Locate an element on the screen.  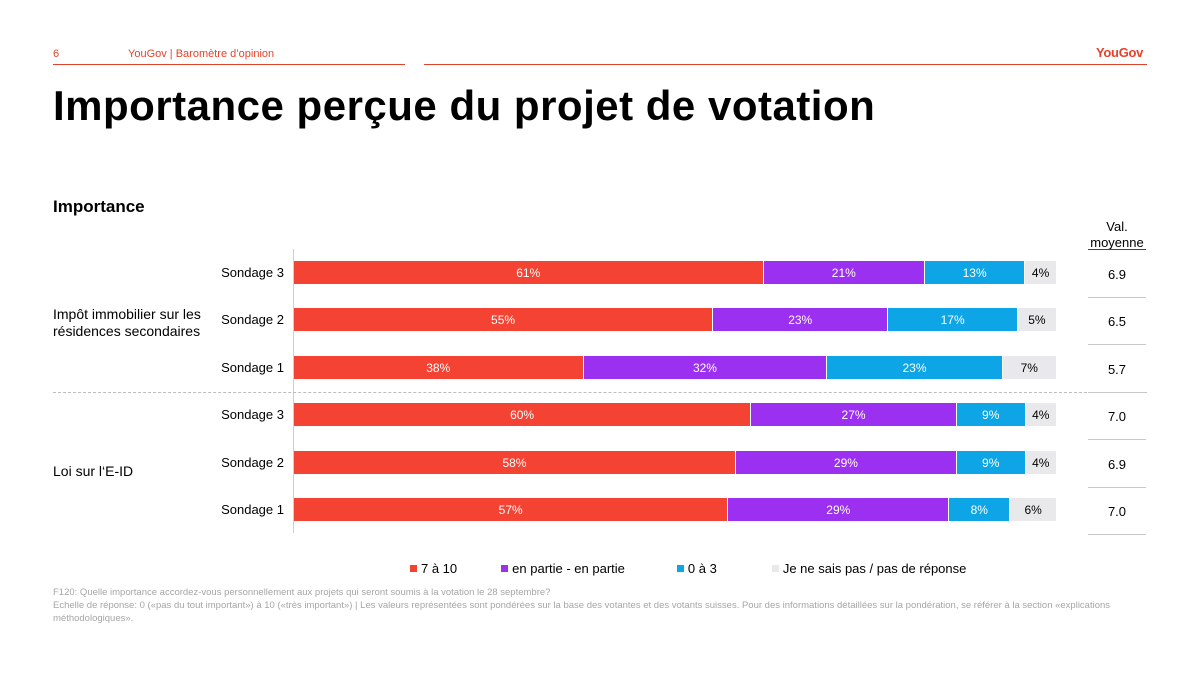
stacked-bar: 58% 29% 9% 4% is located at coordinates (675, 462).